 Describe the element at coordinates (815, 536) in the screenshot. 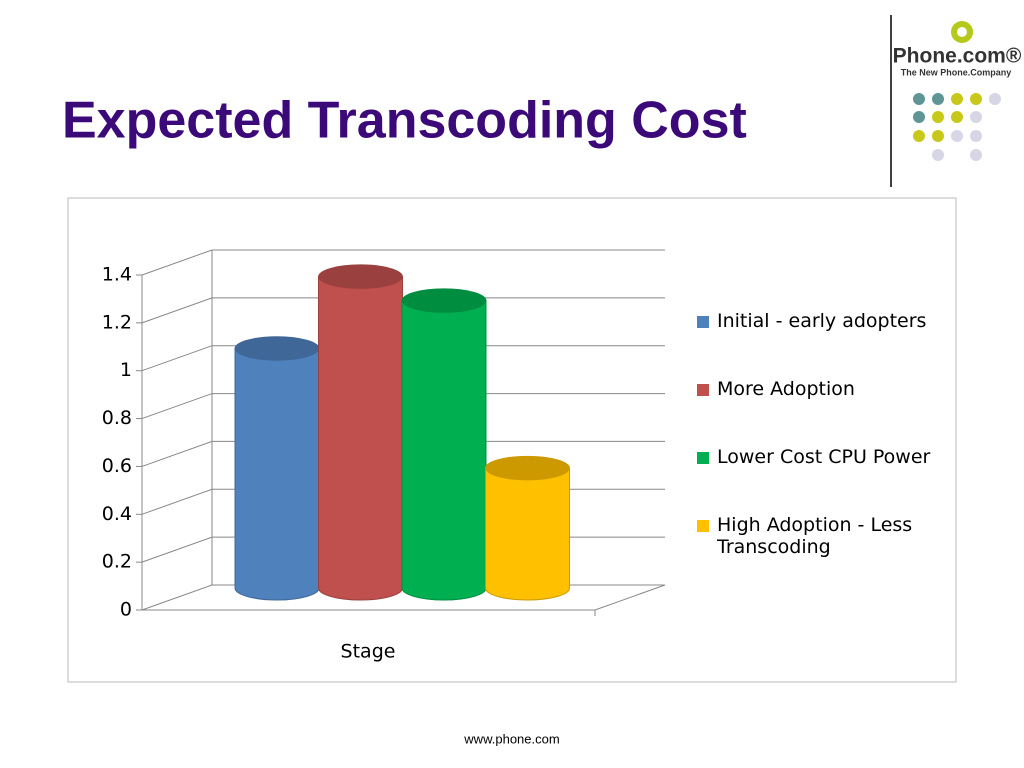

I see `legend-label: High Adoption - Less Transcoding` at that location.